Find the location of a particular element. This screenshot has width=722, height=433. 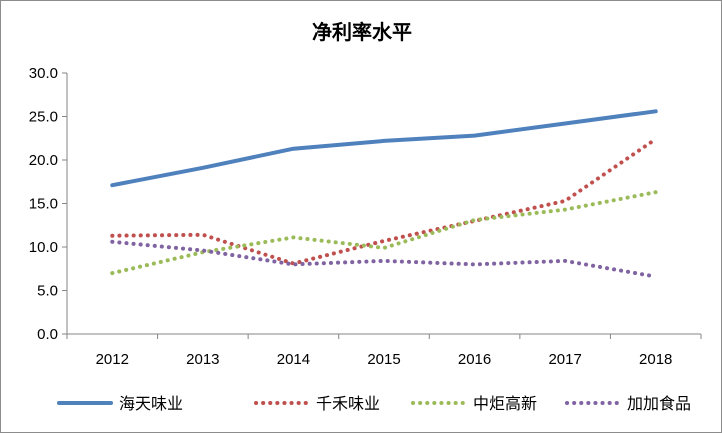

y-tick-label: 0.0 is located at coordinates (47, 334).